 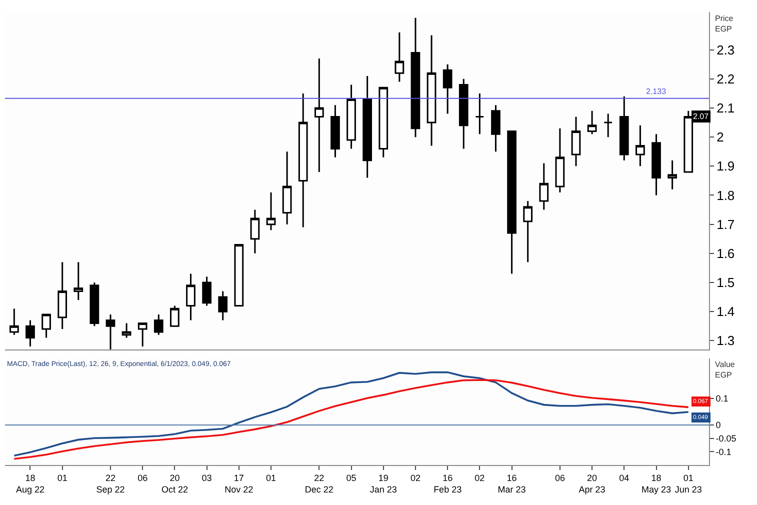 What do you see at coordinates (351, 477) in the screenshot?
I see `x-tick-label: 05` at bounding box center [351, 477].